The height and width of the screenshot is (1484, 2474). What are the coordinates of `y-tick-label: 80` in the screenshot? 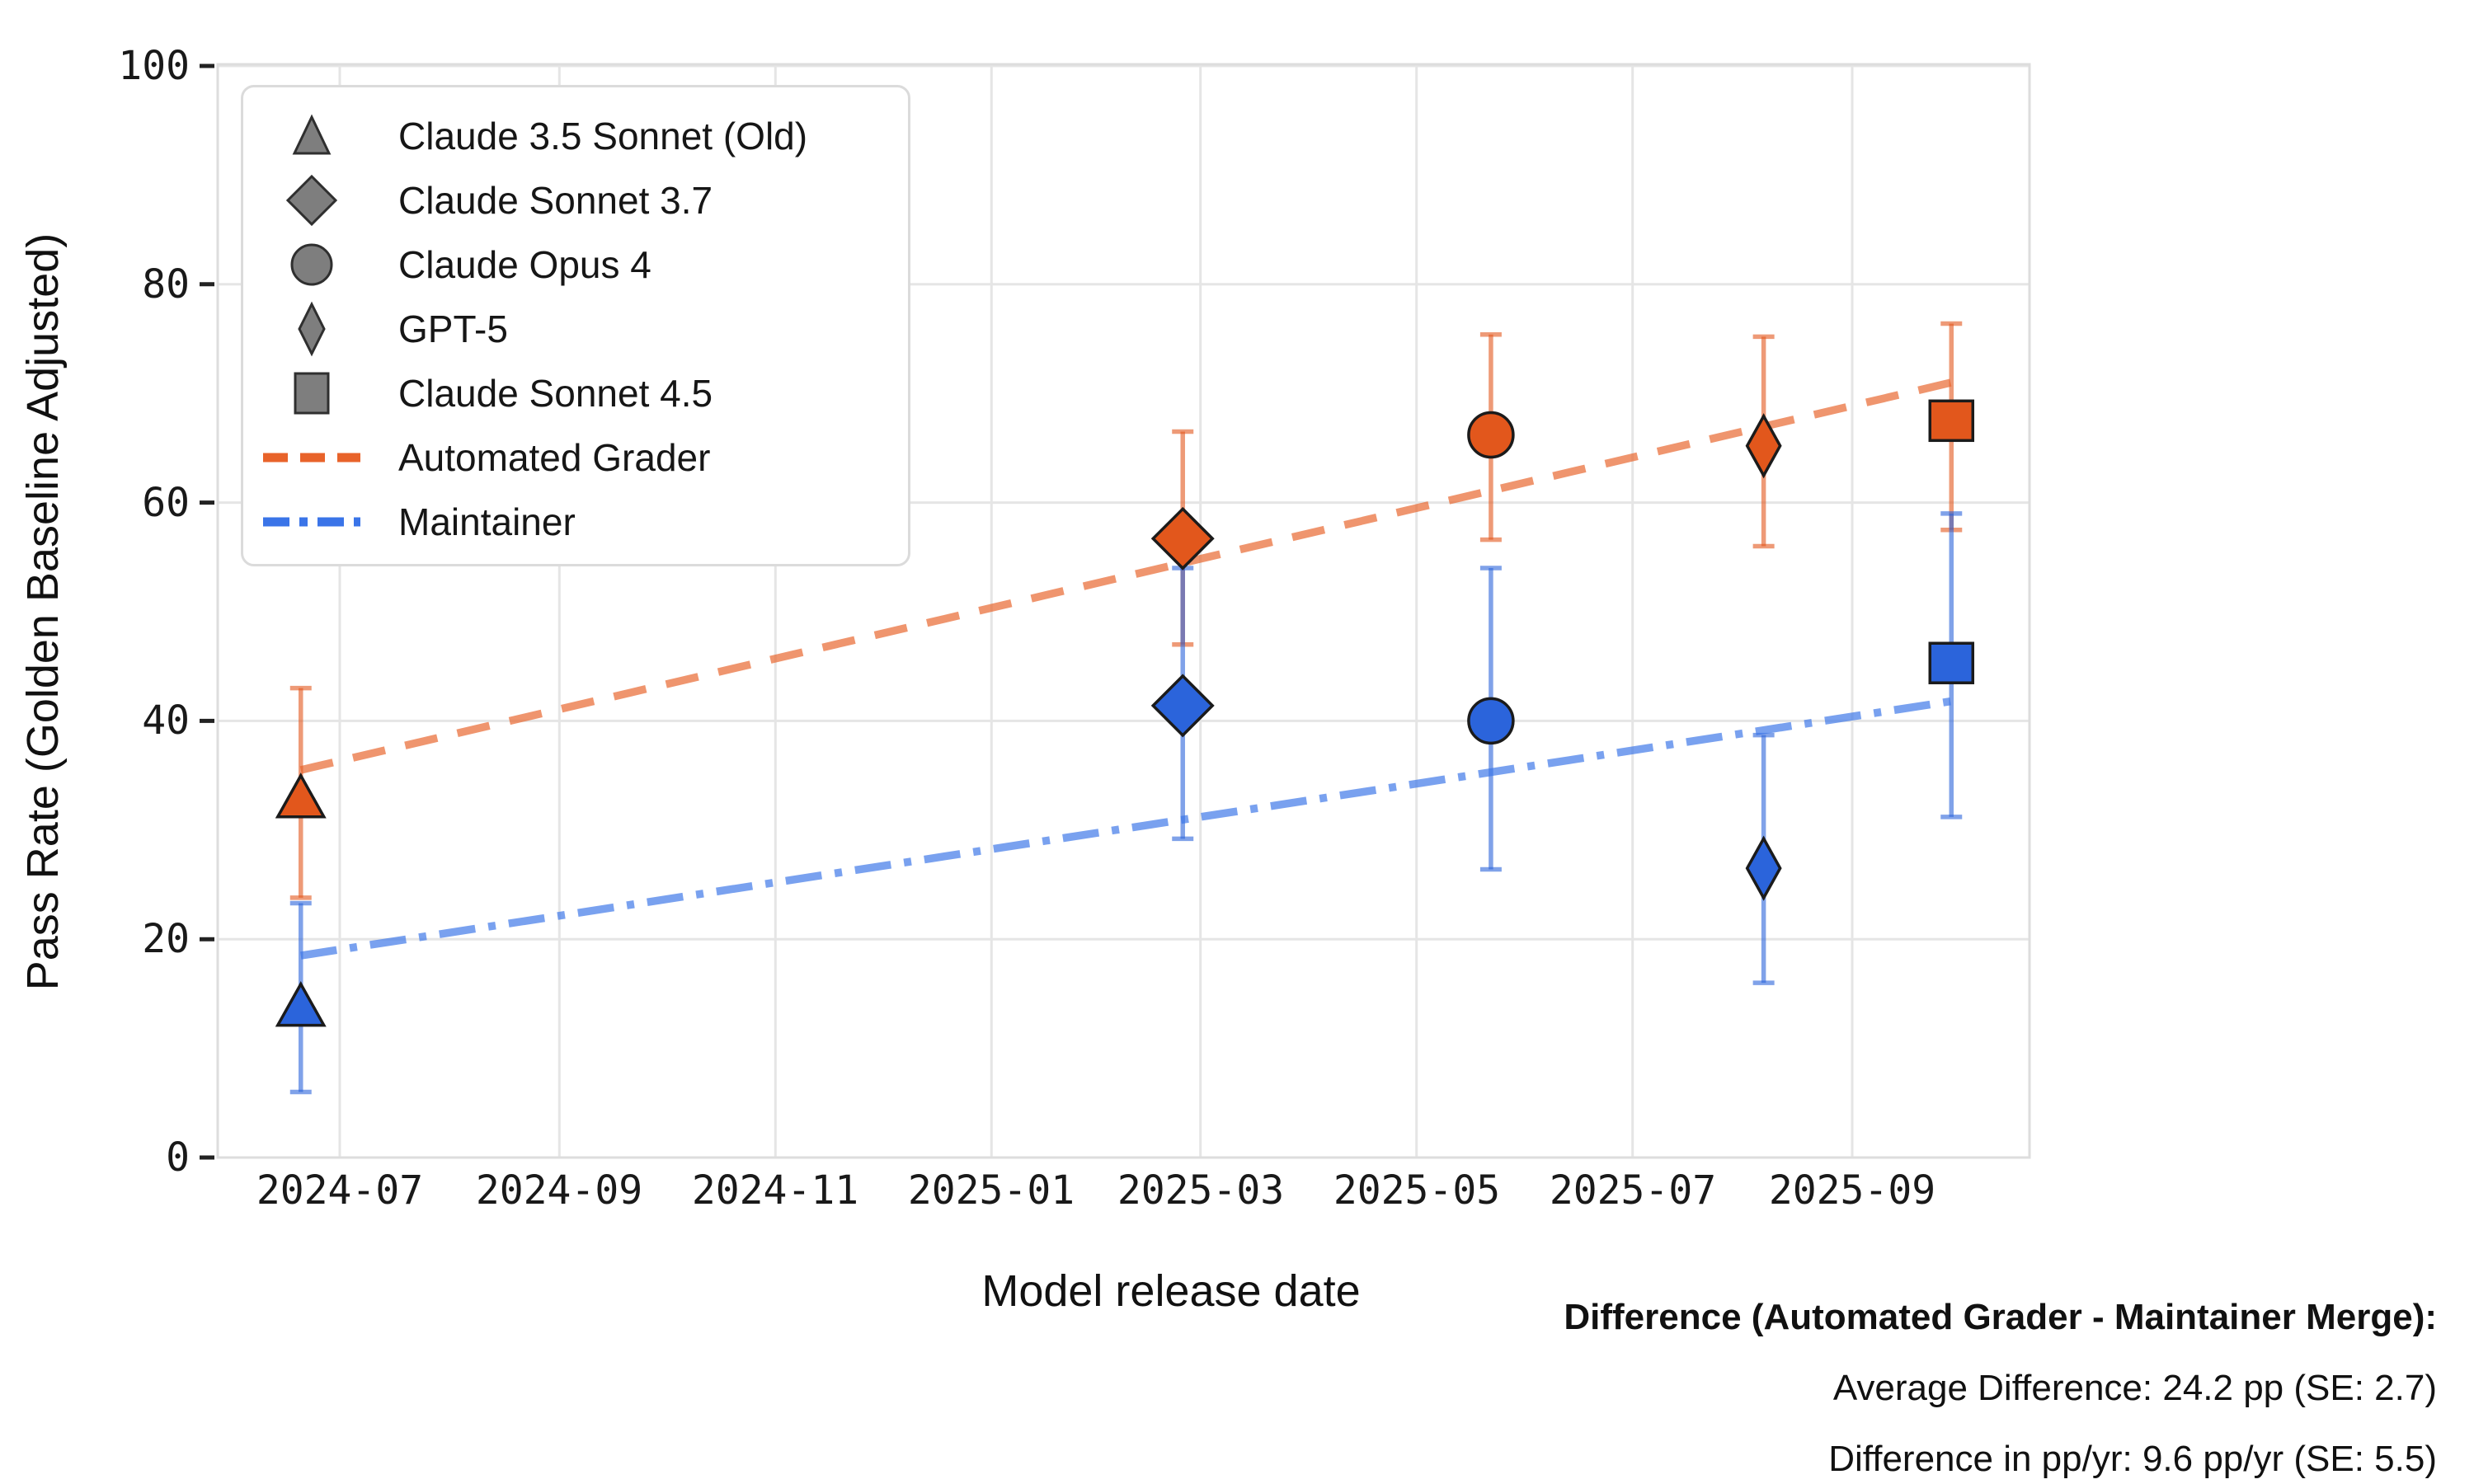 It's located at (166, 284).